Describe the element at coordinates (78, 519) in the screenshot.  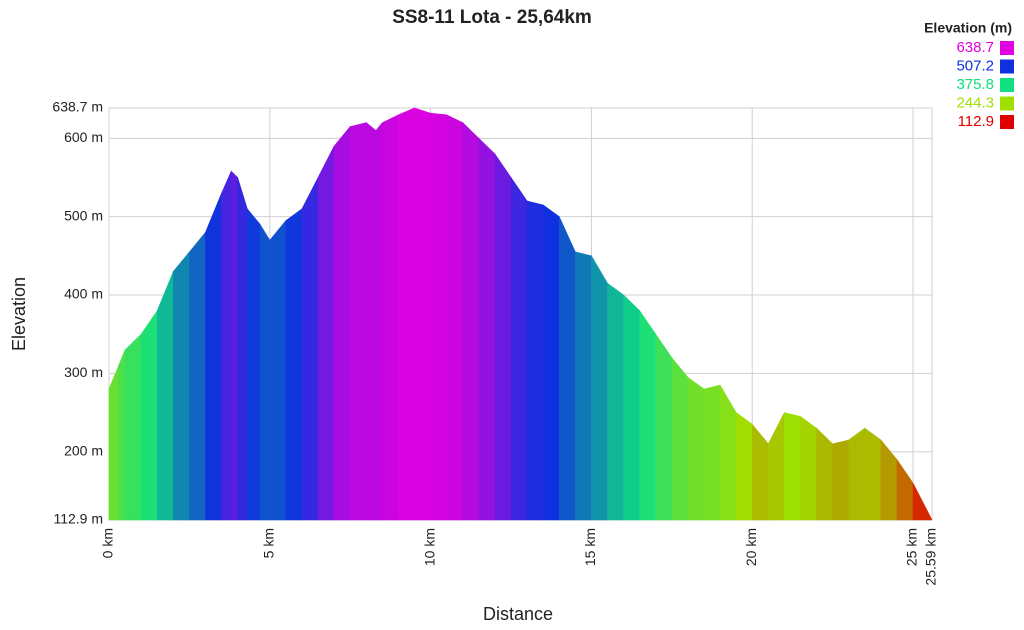
I see `y-tick-label: 112.9 m` at that location.